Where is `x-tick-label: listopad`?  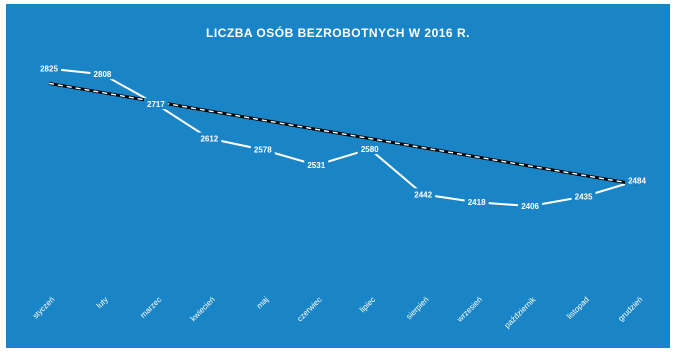 x-tick-label: listopad is located at coordinates (578, 308).